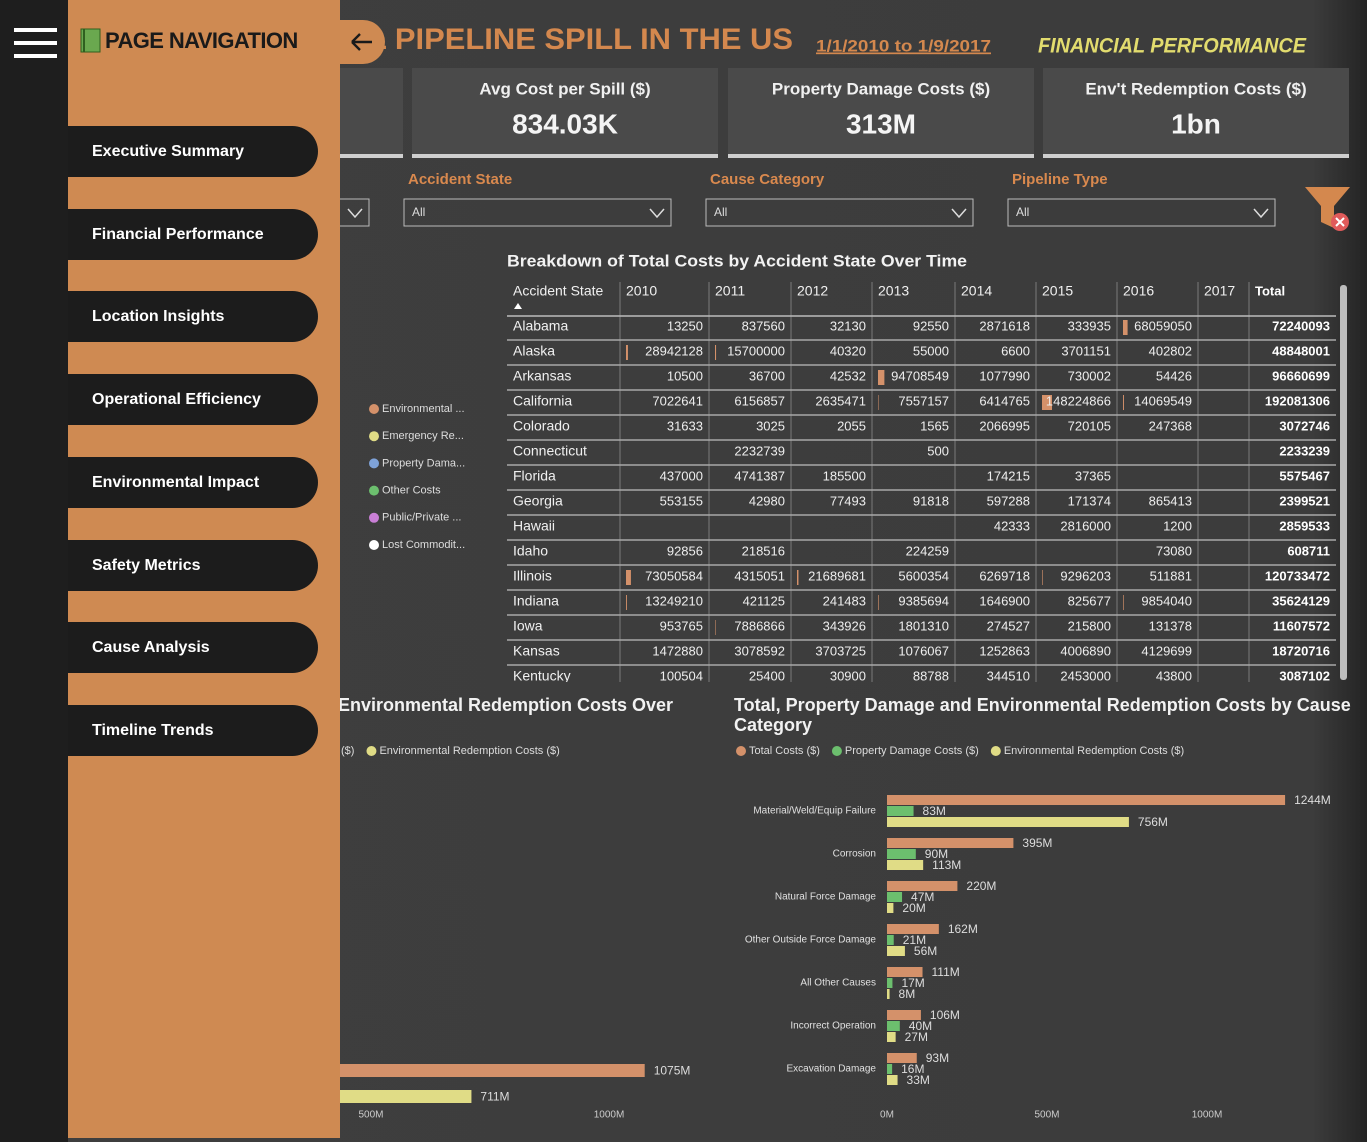  I want to click on table-cell: 6269718, so click(1004, 575).